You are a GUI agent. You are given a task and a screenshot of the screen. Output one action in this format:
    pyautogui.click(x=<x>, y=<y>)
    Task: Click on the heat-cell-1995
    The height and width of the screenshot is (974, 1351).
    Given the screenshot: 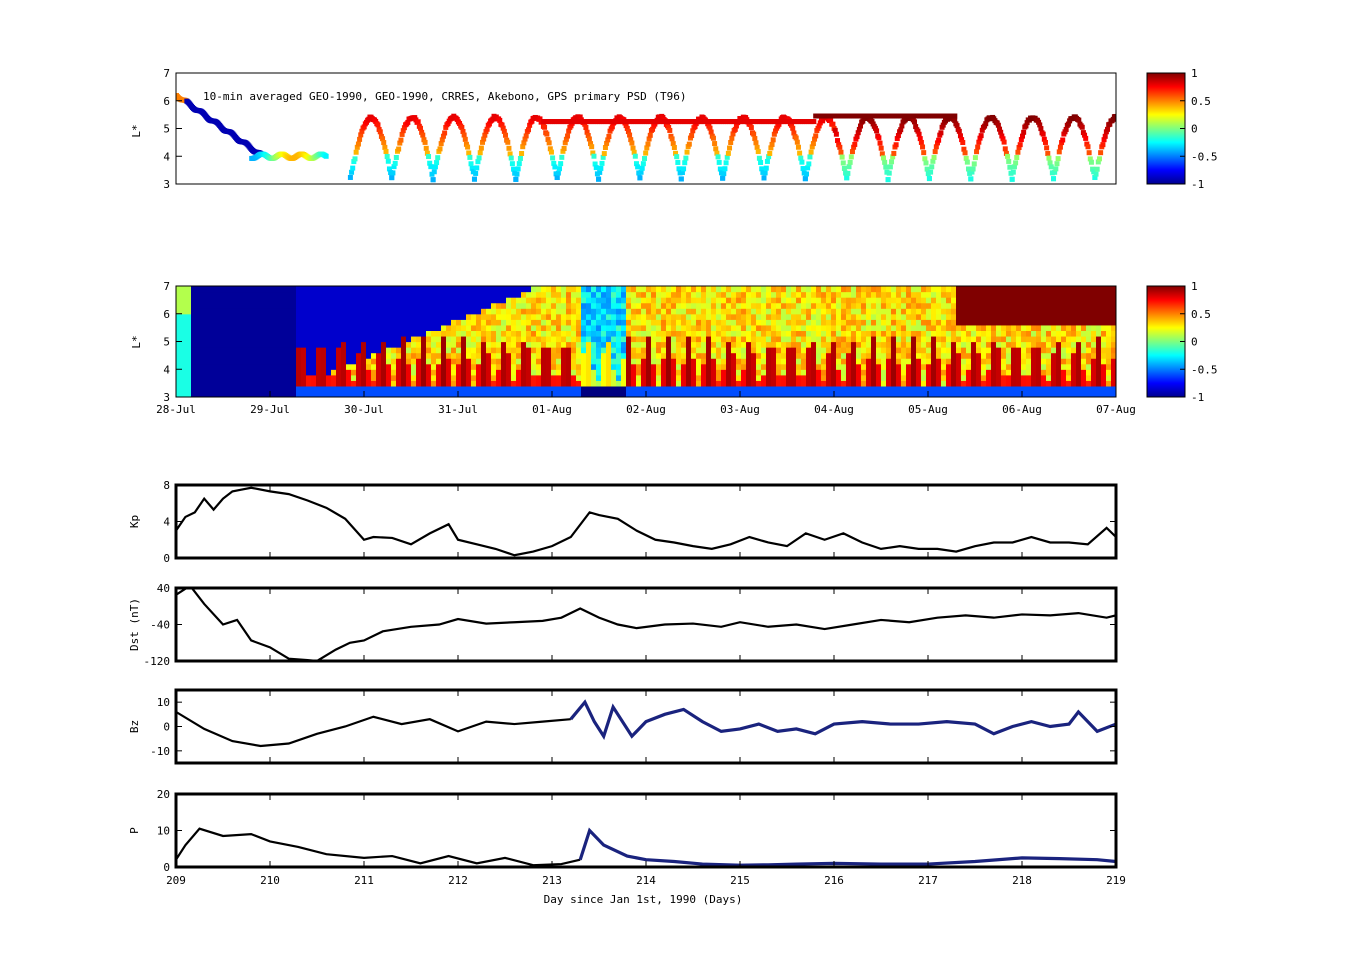 What is the action you would take?
    pyautogui.click(x=674, y=311)
    